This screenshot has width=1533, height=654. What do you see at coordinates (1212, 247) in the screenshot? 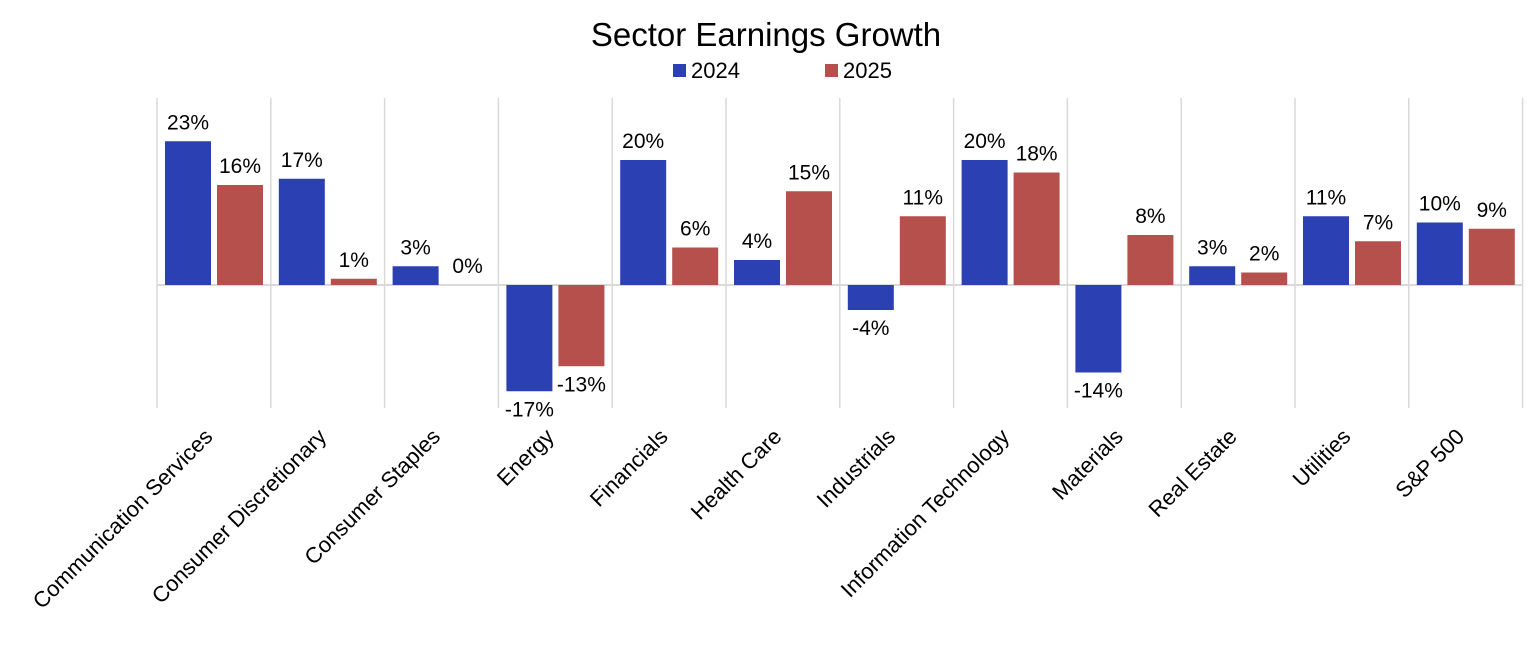
I see `data-label-2024-real-estate: 3%` at bounding box center [1212, 247].